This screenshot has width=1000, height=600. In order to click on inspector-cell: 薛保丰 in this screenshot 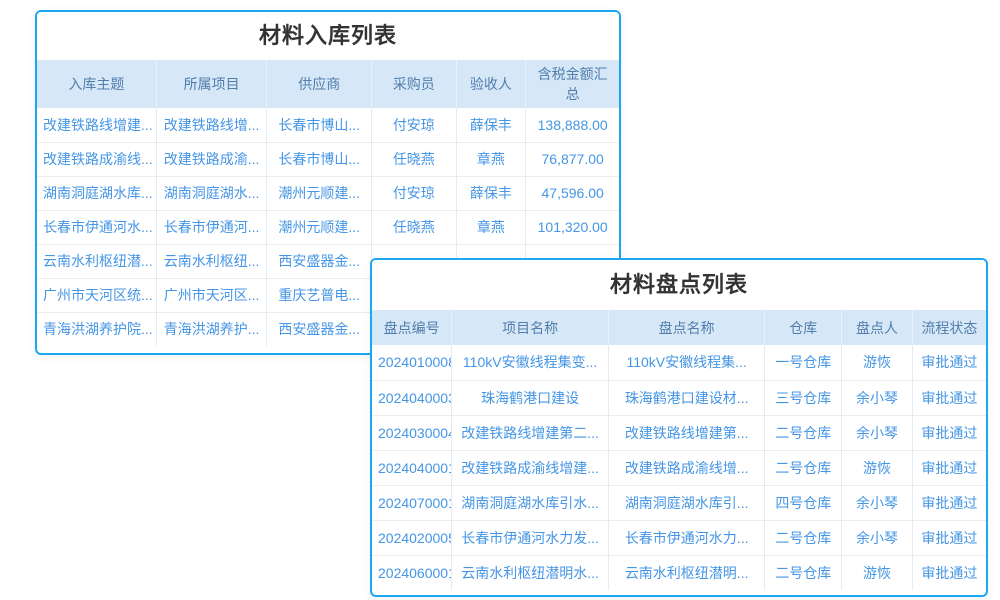, I will do `click(490, 192)`.